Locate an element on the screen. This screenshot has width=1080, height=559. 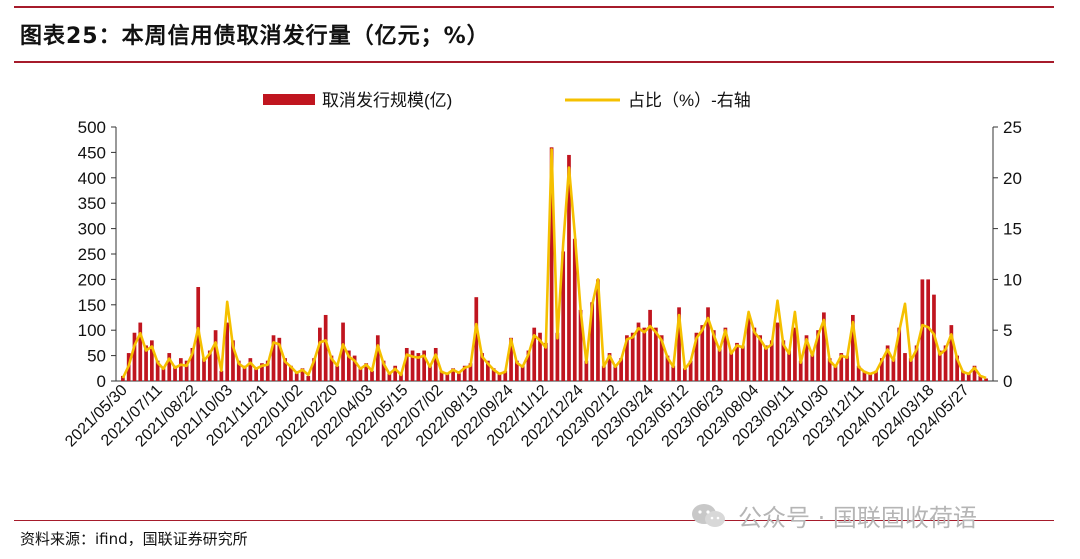
right-tick-label: 25 is located at coordinates (1012, 127).